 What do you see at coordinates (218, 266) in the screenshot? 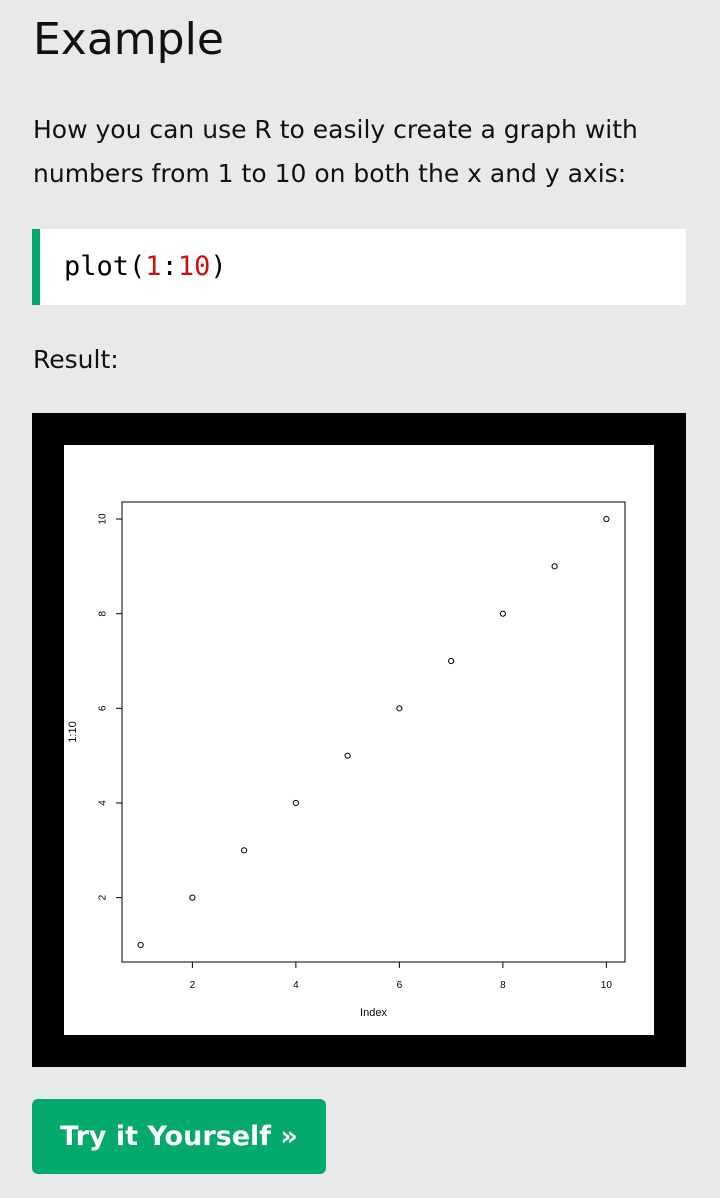
I see `code-close-paren: )` at bounding box center [218, 266].